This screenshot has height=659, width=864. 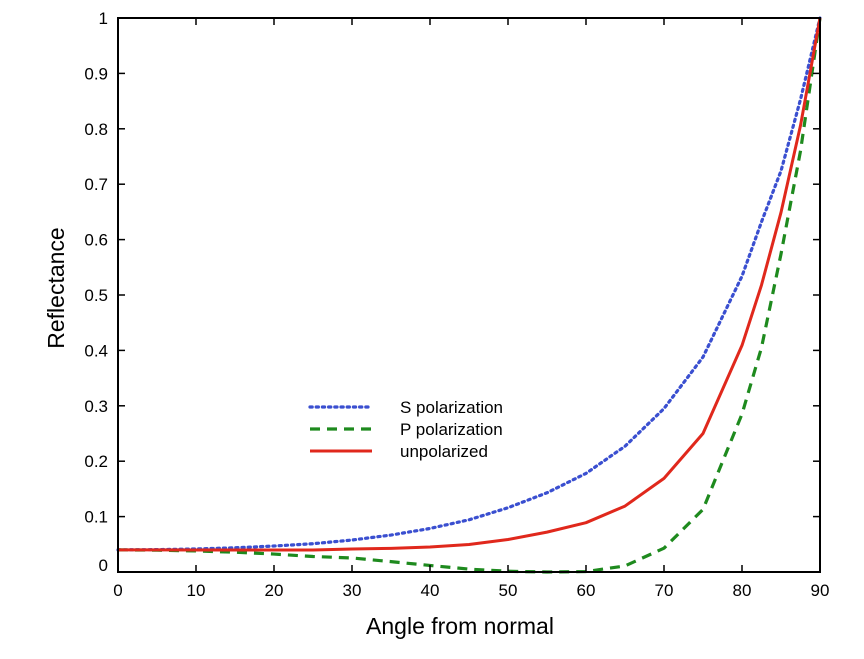 I want to click on legend-label-0: S polarization, so click(x=451, y=407).